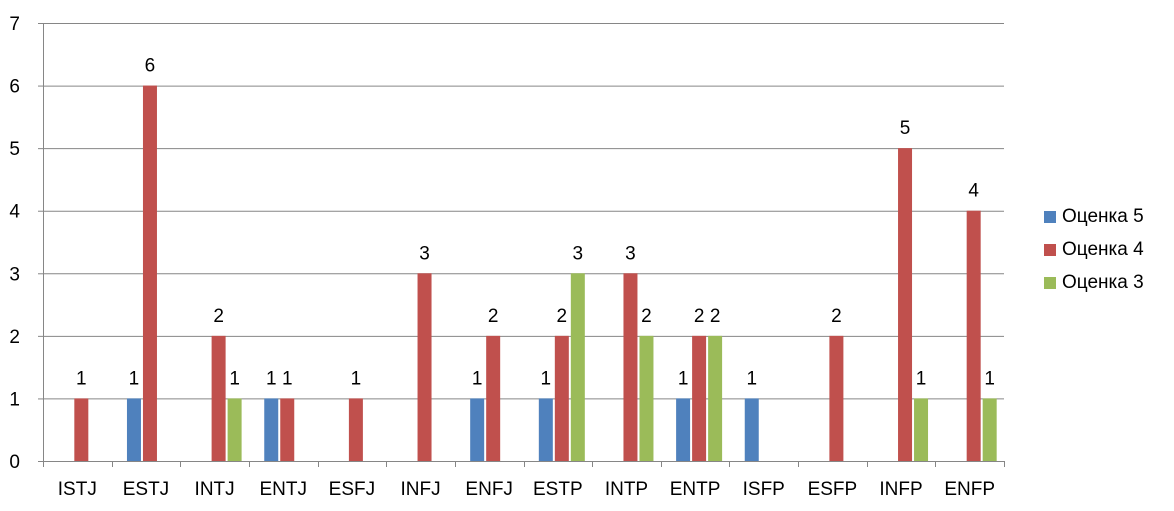 The height and width of the screenshot is (511, 1174). I want to click on legend-label: Оценка 4, so click(1103, 249).